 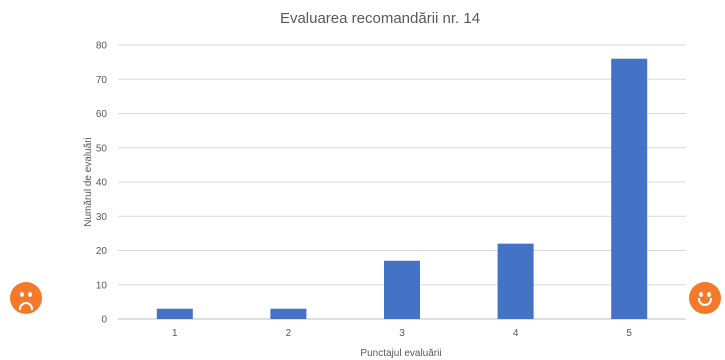 What do you see at coordinates (709, 294) in the screenshot?
I see `happy-face-right-eye` at bounding box center [709, 294].